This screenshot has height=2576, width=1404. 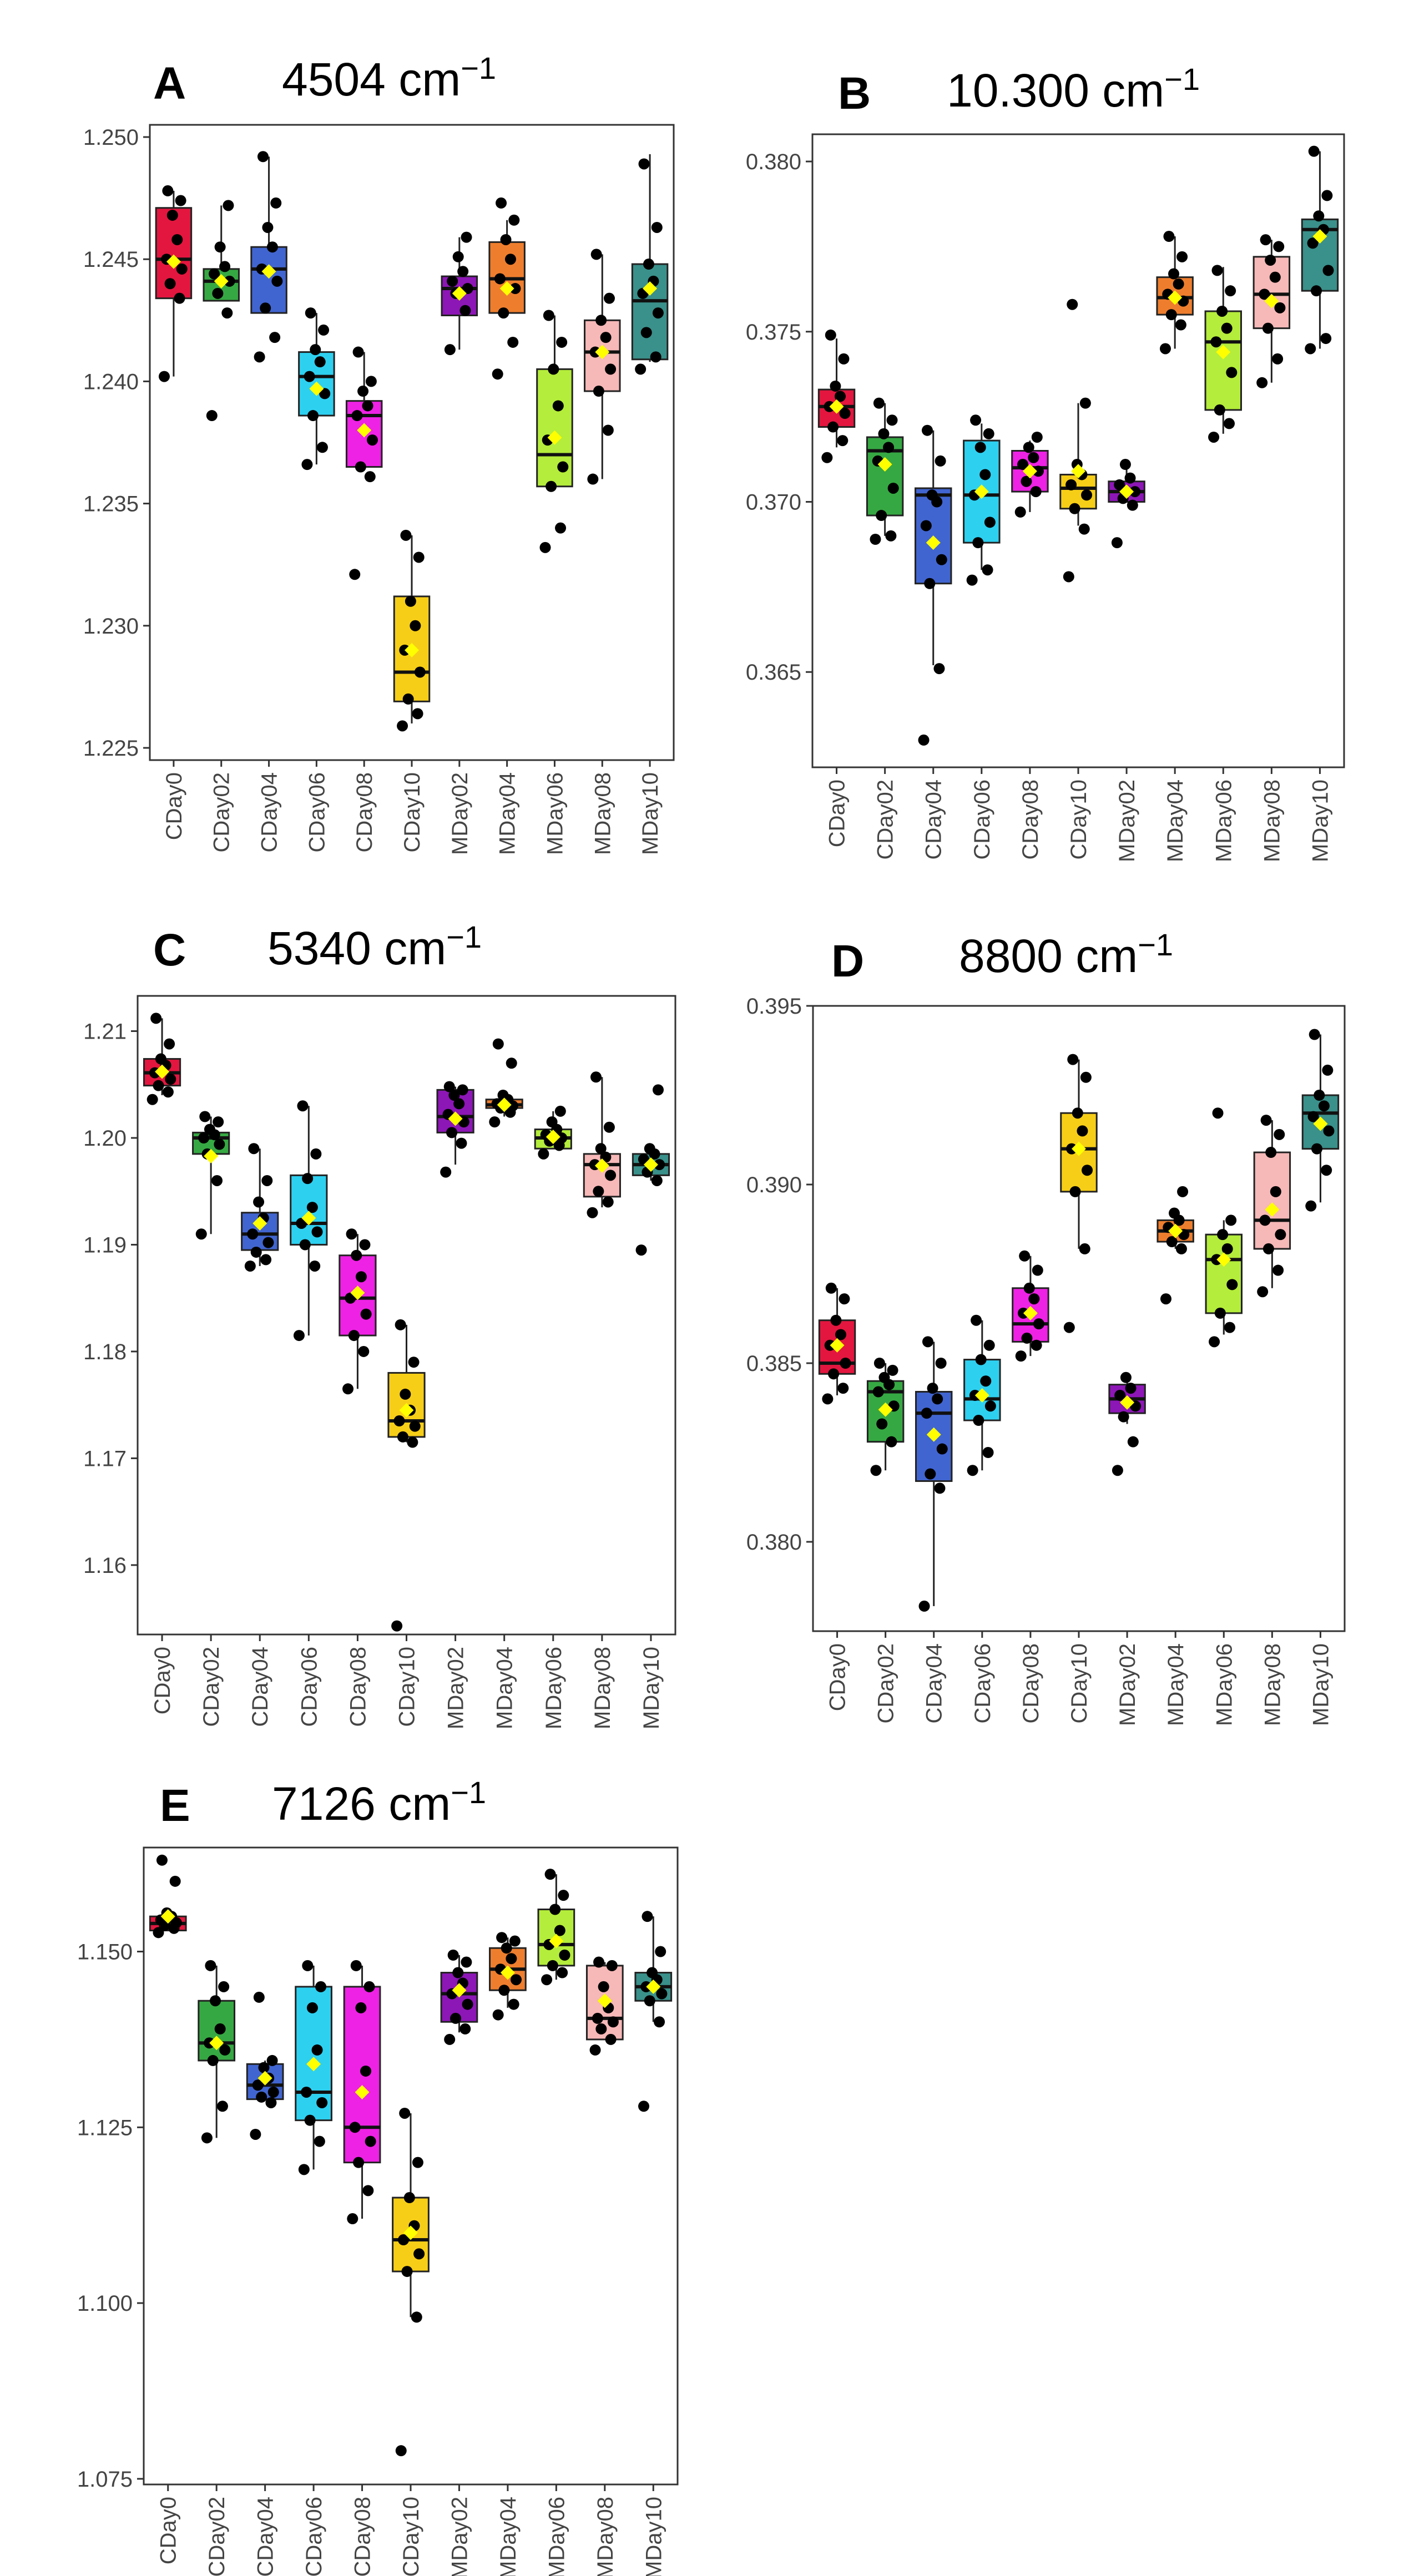 What do you see at coordinates (508, 813) in the screenshot?
I see `panel-a-x-tick-label: MDay04` at bounding box center [508, 813].